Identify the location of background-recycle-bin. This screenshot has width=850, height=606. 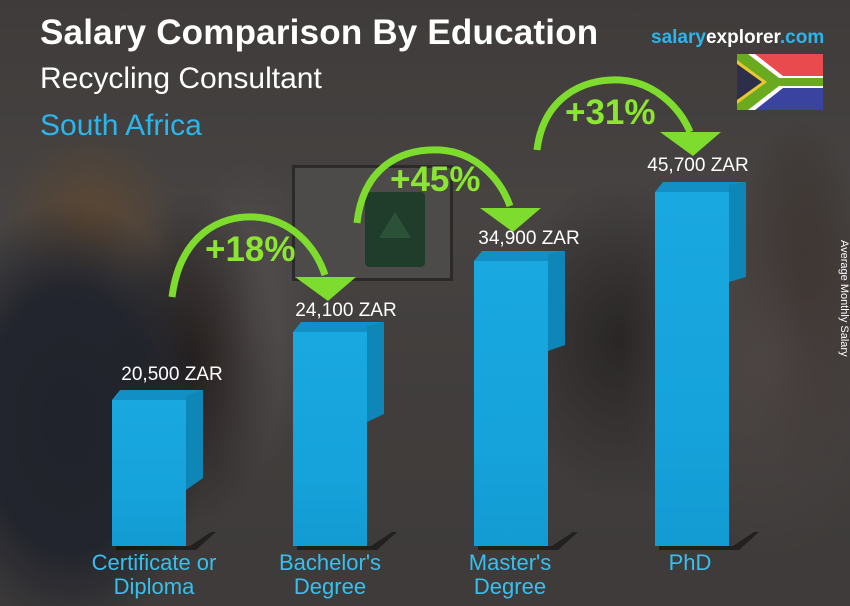
(395, 229).